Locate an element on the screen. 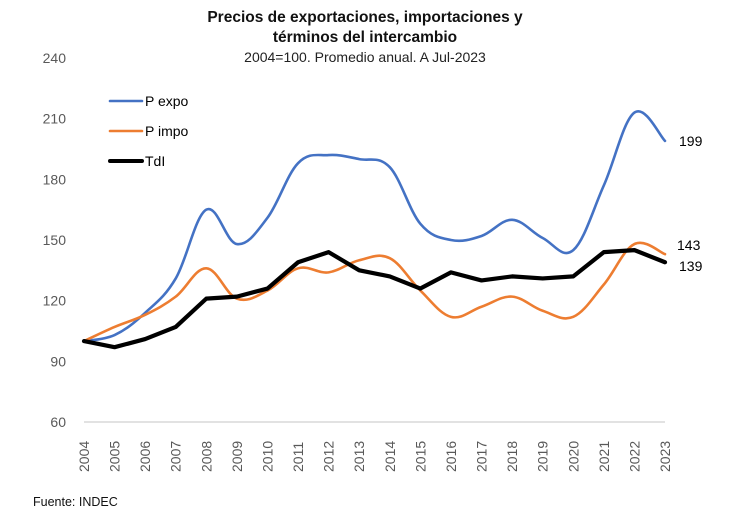 The image size is (730, 520). x-tick-label: 2012 is located at coordinates (329, 456).